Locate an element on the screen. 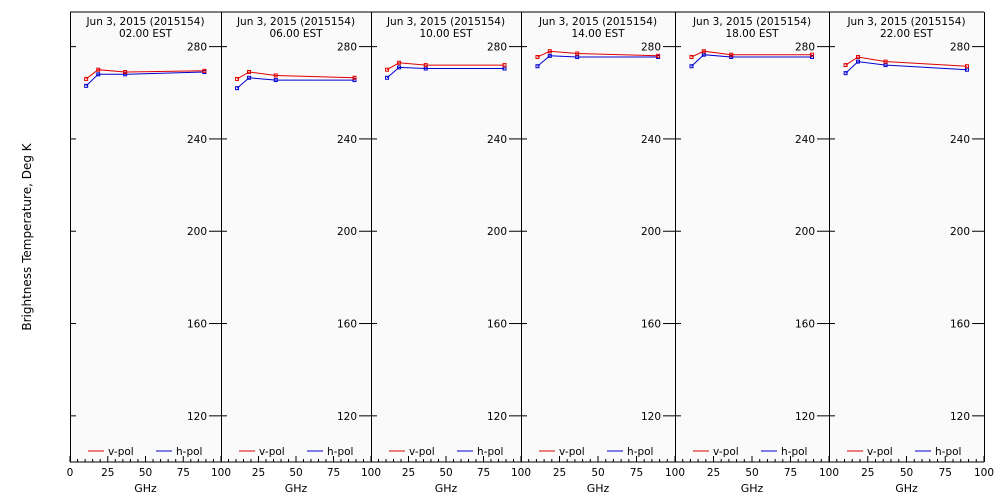 Image resolution: width=1000 pixels, height=504 pixels. y-tick-label: 120 is located at coordinates (497, 417).